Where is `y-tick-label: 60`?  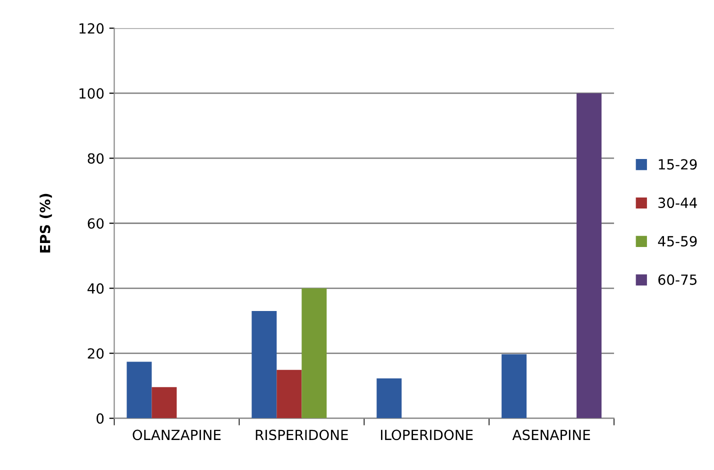
y-tick-label: 60 is located at coordinates (96, 223).